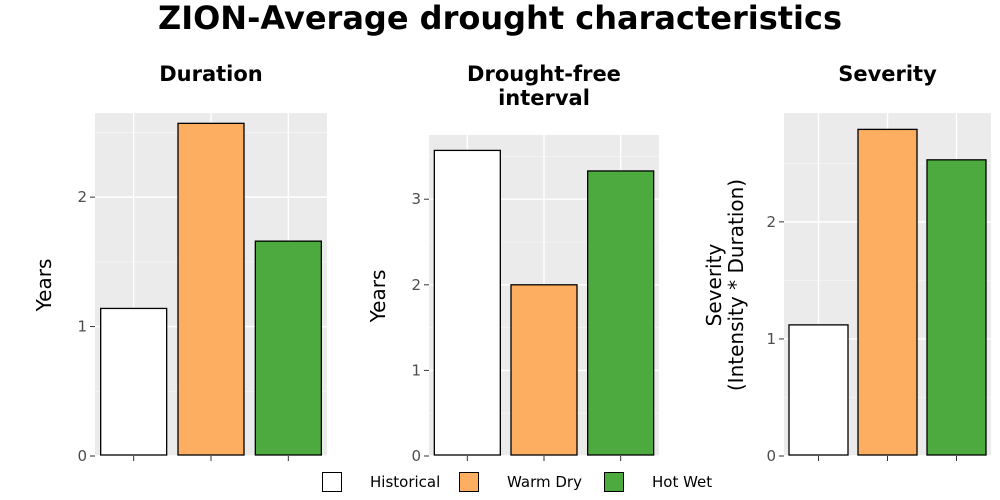  What do you see at coordinates (378, 295) in the screenshot?
I see `y-axis-label-2: Years` at bounding box center [378, 295].